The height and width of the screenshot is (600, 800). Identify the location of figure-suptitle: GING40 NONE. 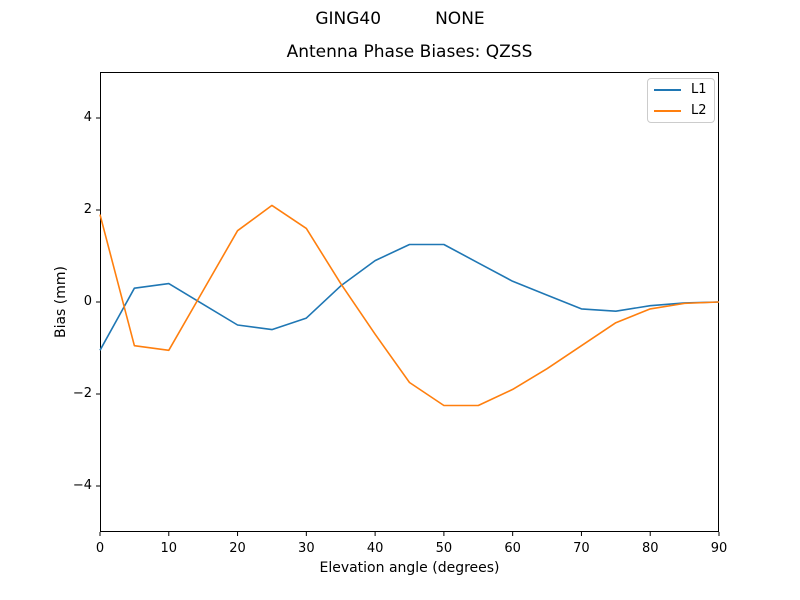
(400, 19).